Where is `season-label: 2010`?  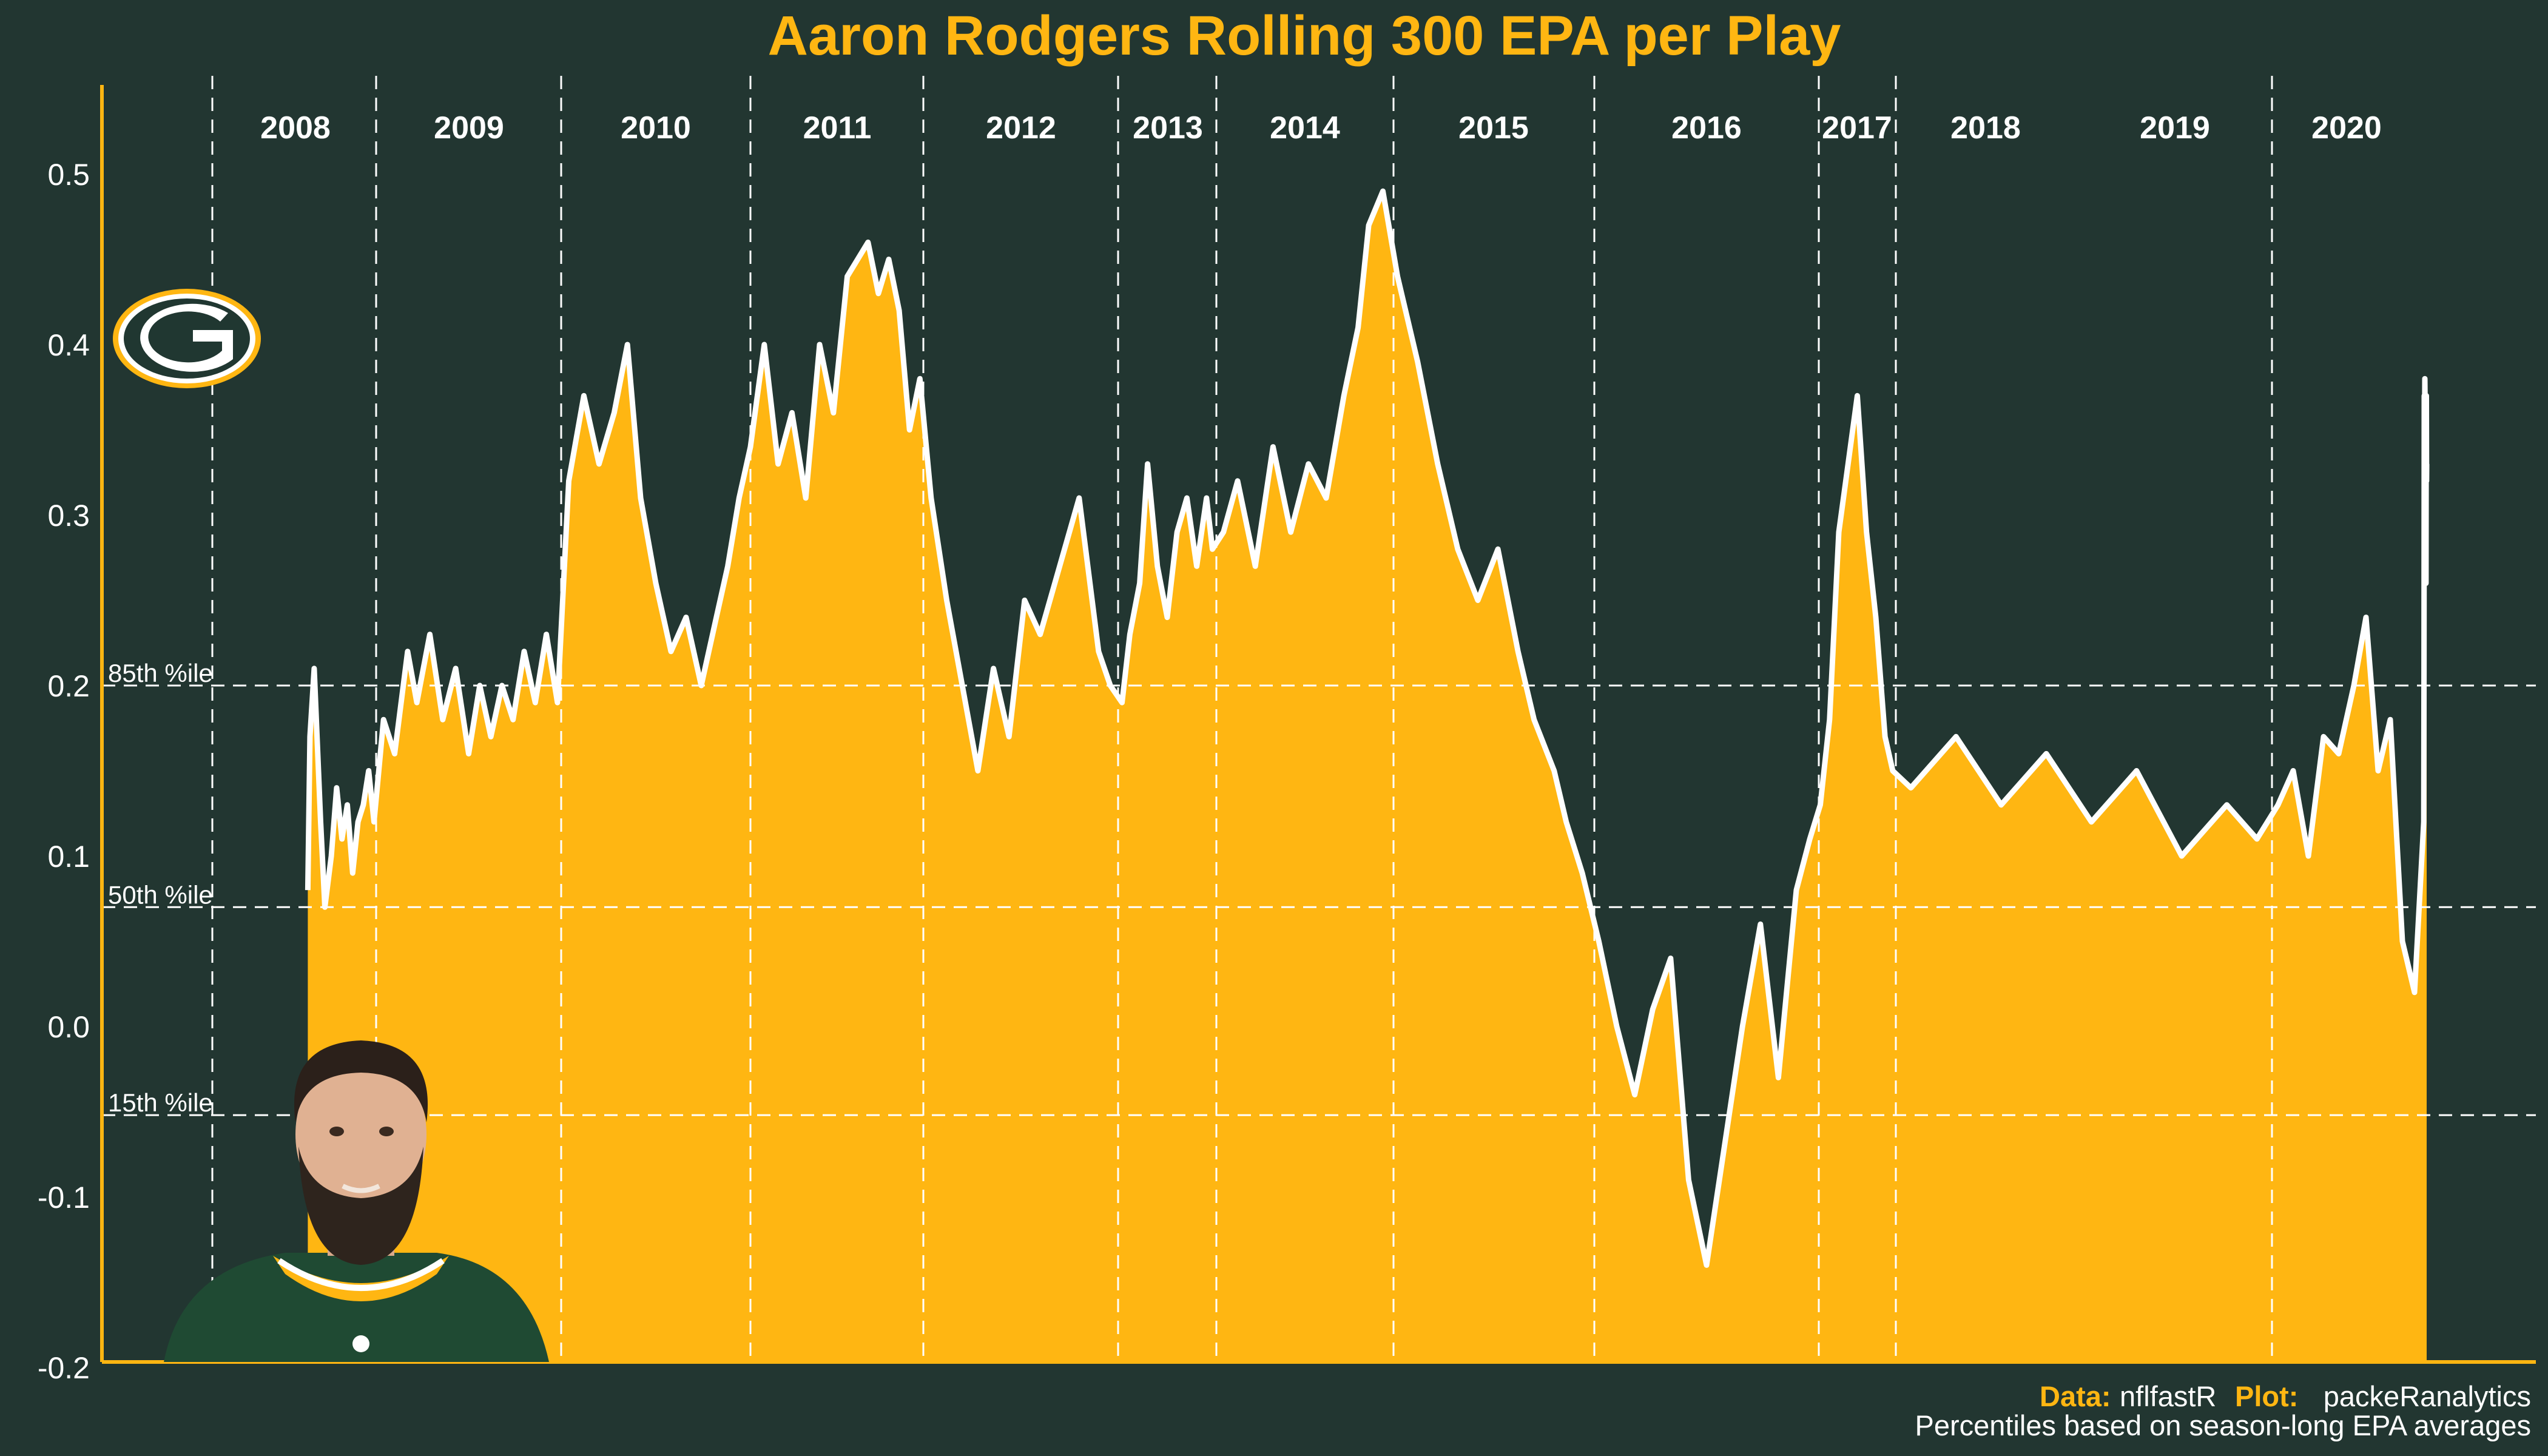
season-label: 2010 is located at coordinates (656, 128).